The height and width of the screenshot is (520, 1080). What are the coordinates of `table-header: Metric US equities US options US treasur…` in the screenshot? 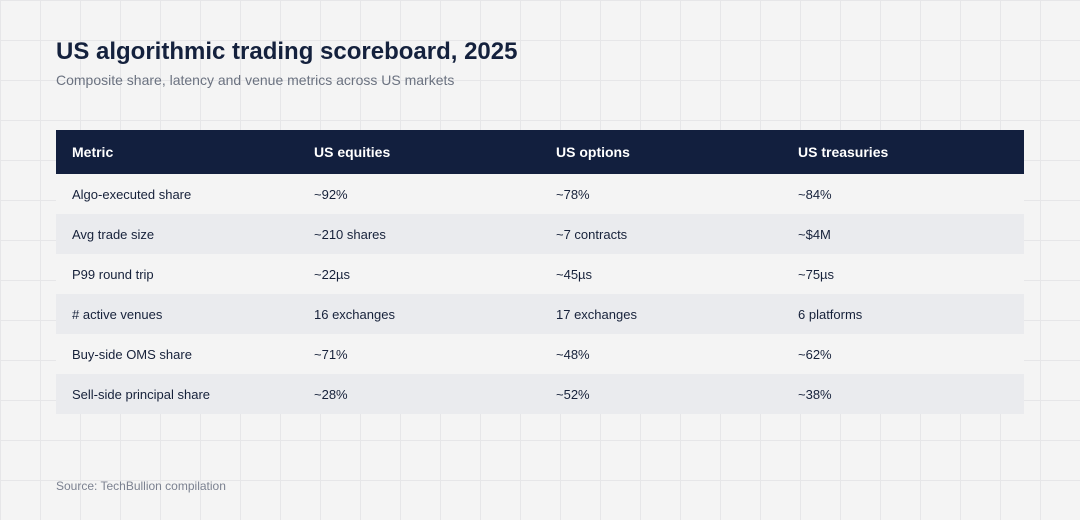 It's located at (540, 152).